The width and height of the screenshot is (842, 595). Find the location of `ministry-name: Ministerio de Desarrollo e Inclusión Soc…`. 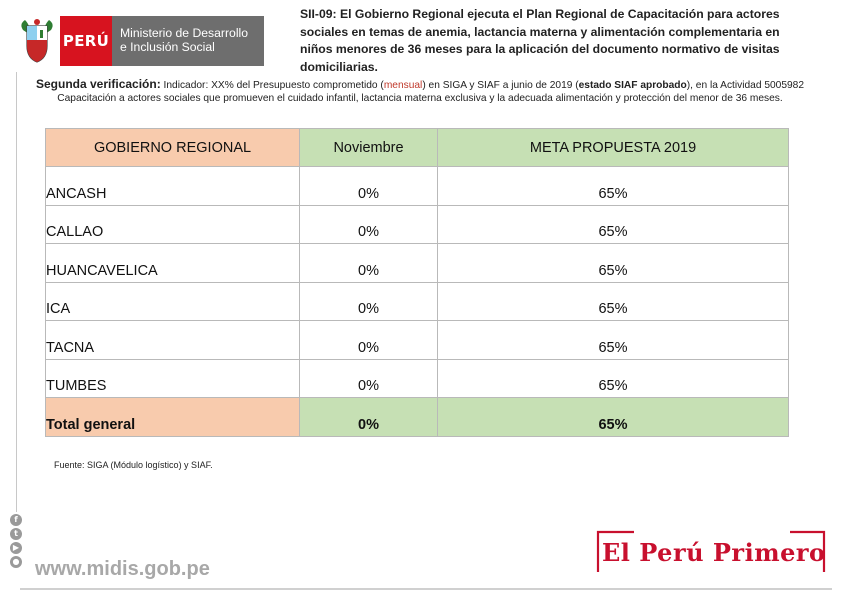

ministry-name: Ministerio de Desarrollo e Inclusión Soc… is located at coordinates (188, 41).